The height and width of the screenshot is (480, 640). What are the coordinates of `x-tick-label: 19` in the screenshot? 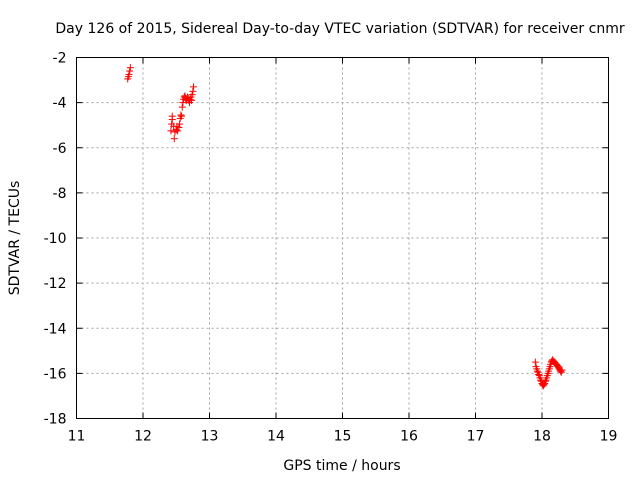 It's located at (609, 437).